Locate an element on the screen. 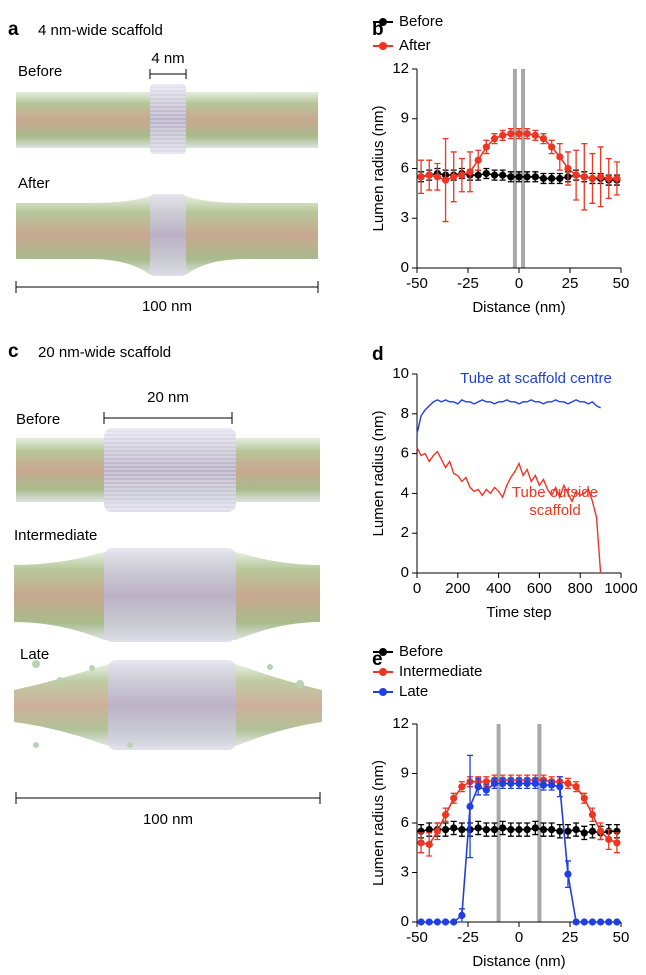 This screenshot has width=646, height=975. scaffold-width-label: 20 nm is located at coordinates (168, 397).